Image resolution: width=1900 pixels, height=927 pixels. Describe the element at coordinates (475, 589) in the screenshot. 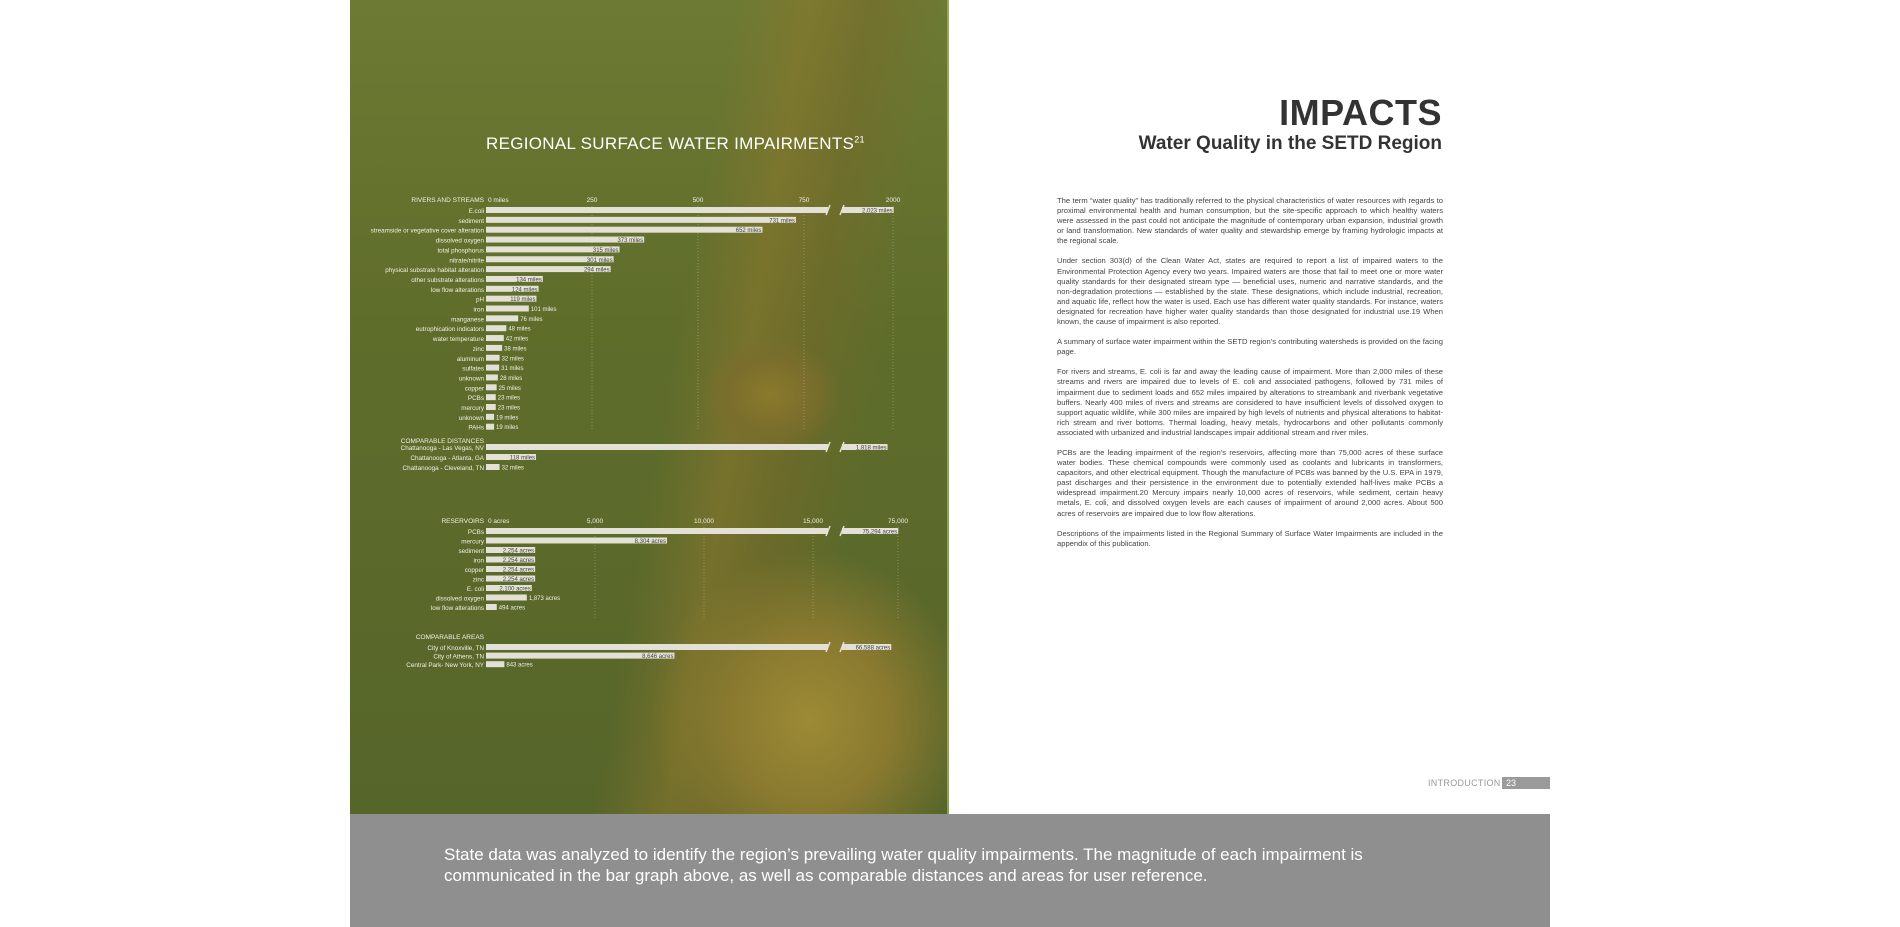

I see `category-label: E. coli` at that location.